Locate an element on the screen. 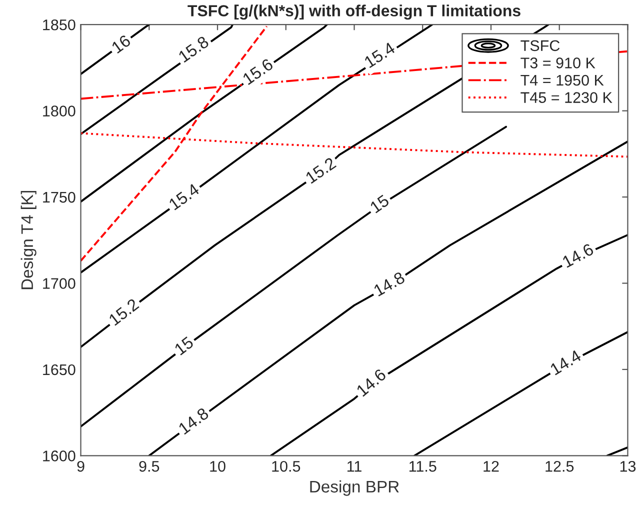 The height and width of the screenshot is (512, 636). legend-label: T4 = 1950 K is located at coordinates (562, 80).